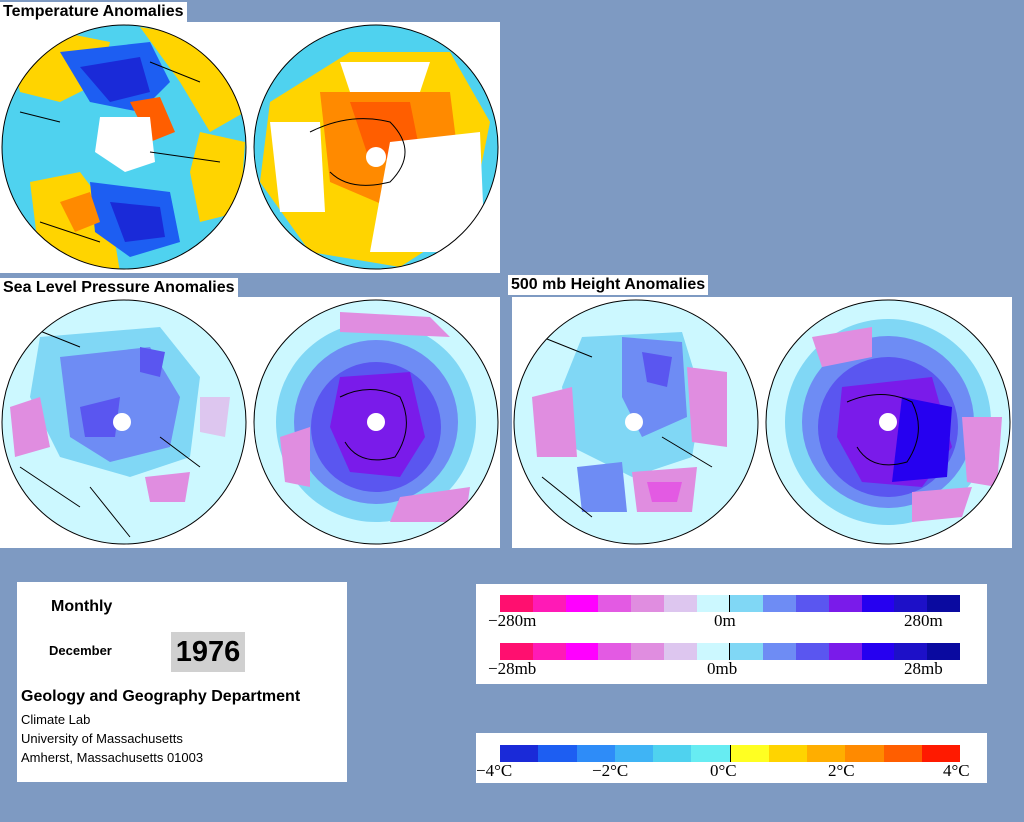  What do you see at coordinates (923, 620) in the screenshot?
I see `height-tick-max: 280m` at bounding box center [923, 620].